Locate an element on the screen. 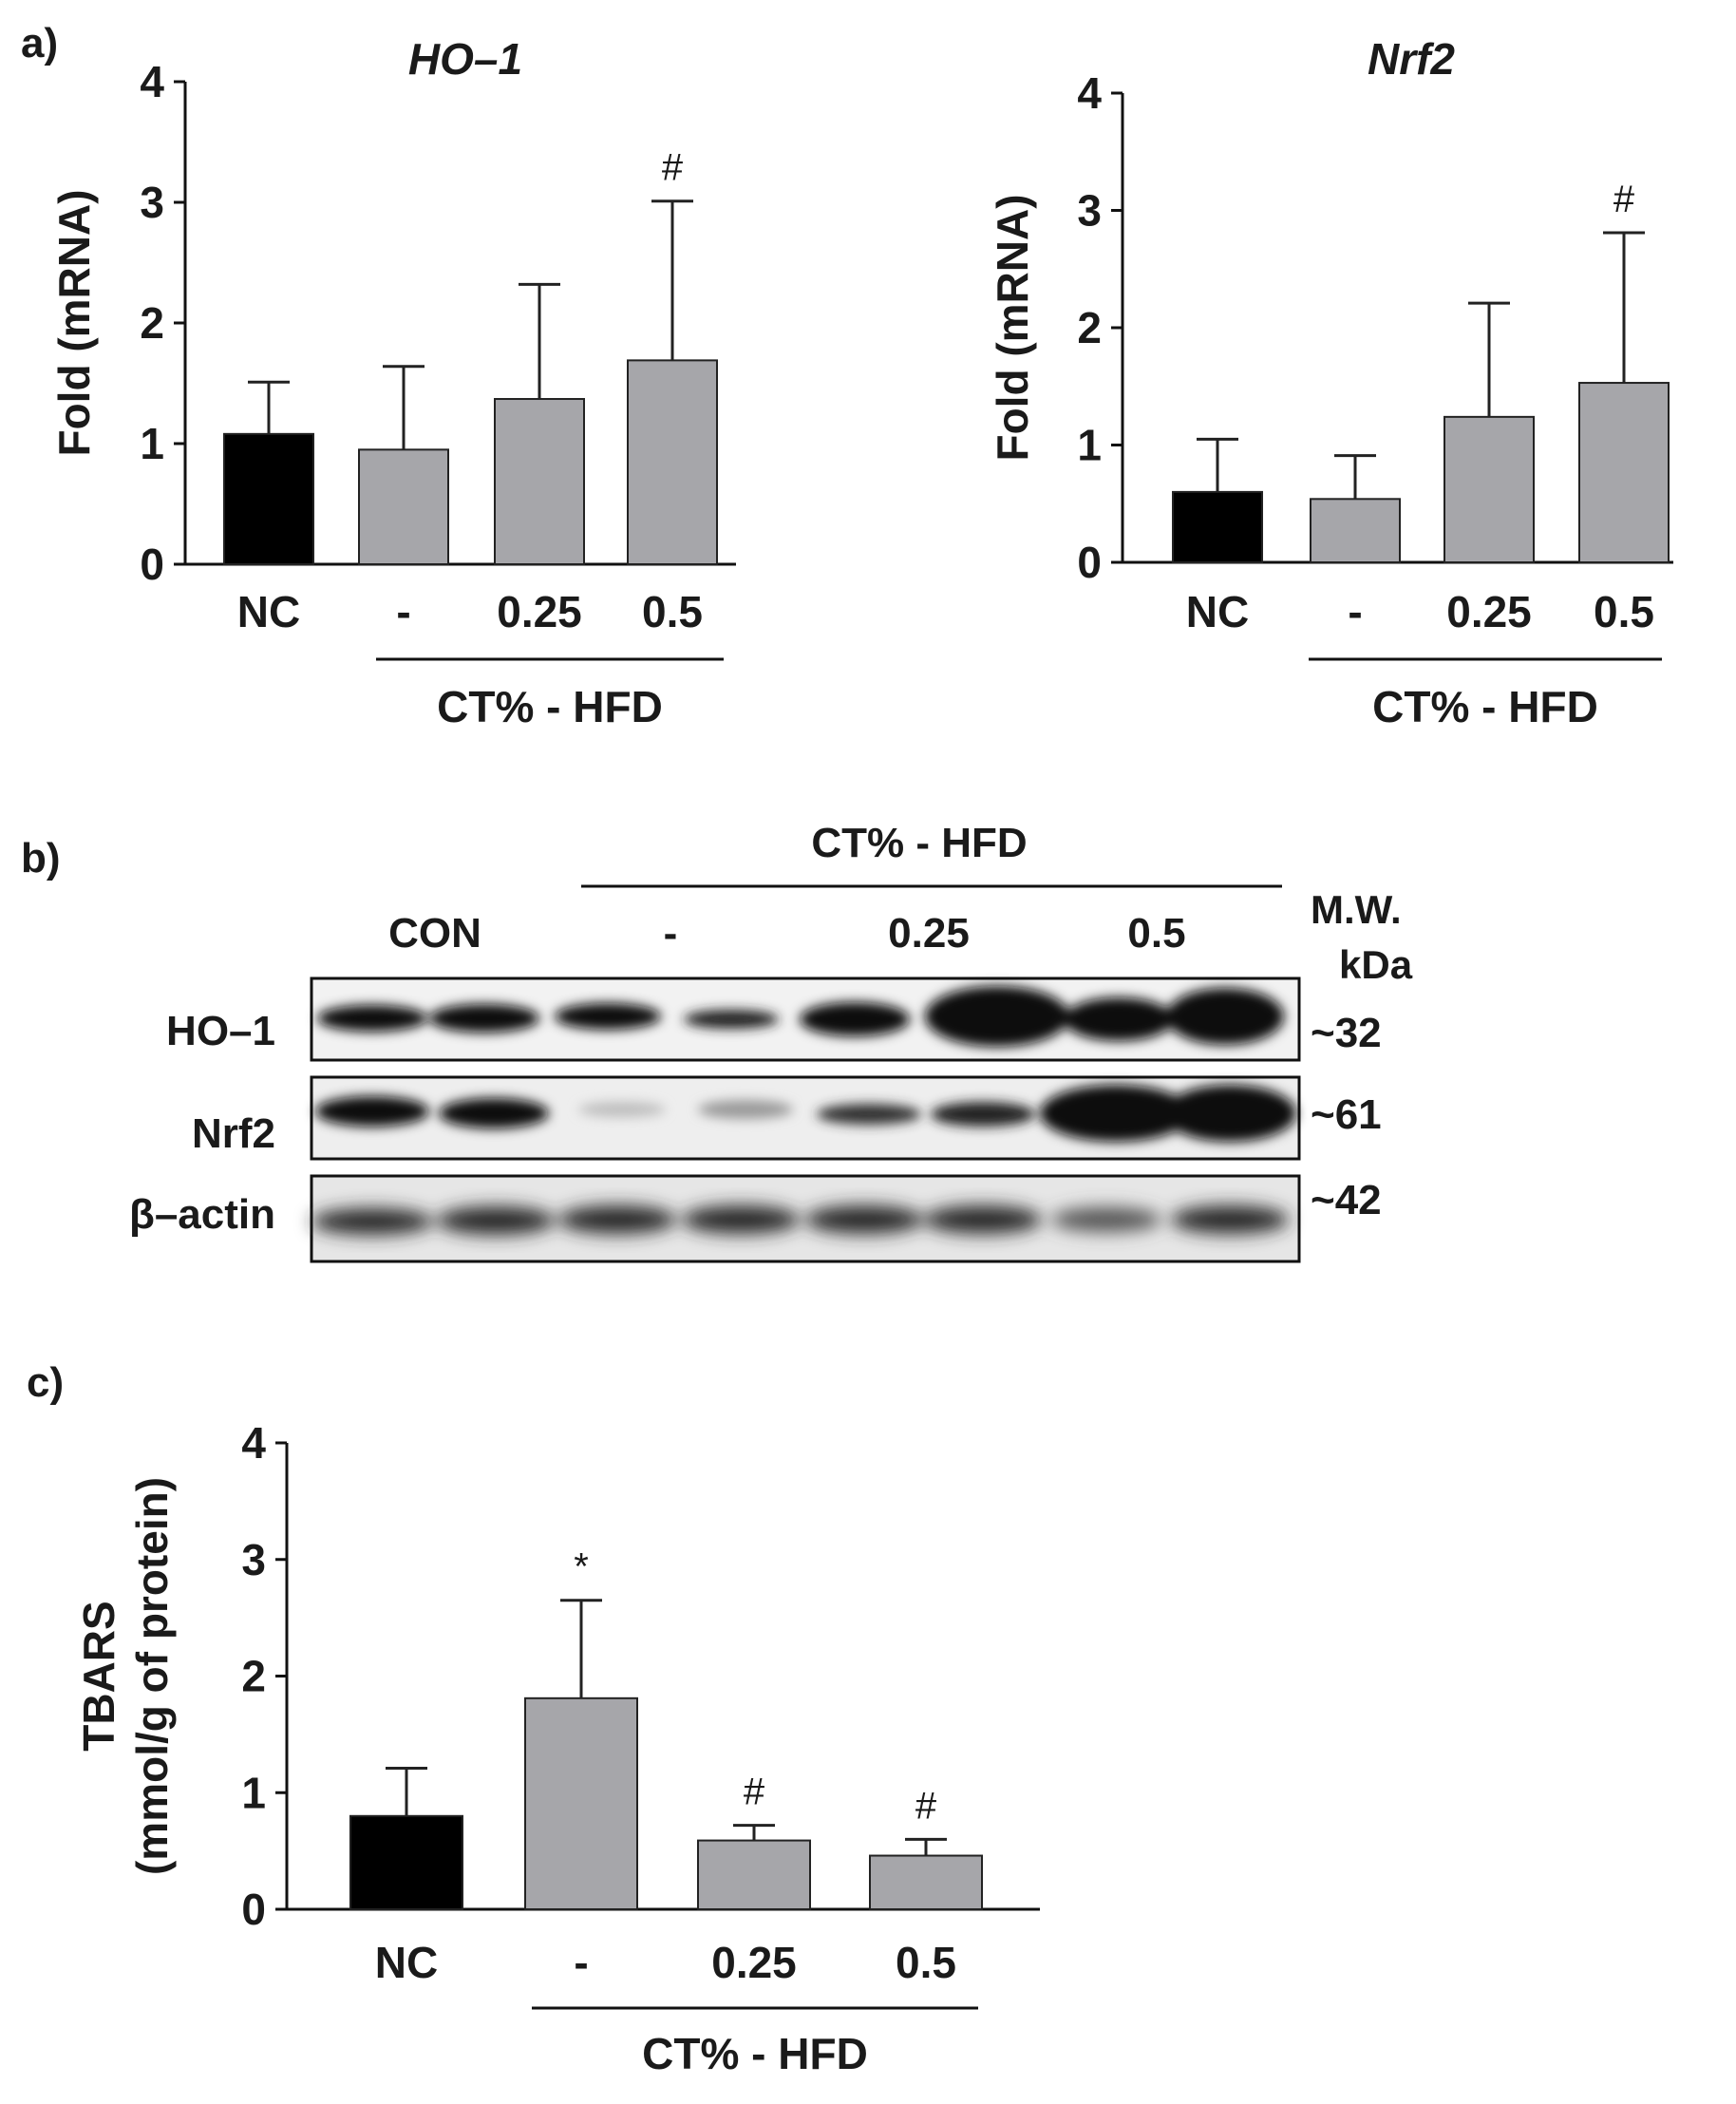  panel-label-a: a) is located at coordinates (39, 43).